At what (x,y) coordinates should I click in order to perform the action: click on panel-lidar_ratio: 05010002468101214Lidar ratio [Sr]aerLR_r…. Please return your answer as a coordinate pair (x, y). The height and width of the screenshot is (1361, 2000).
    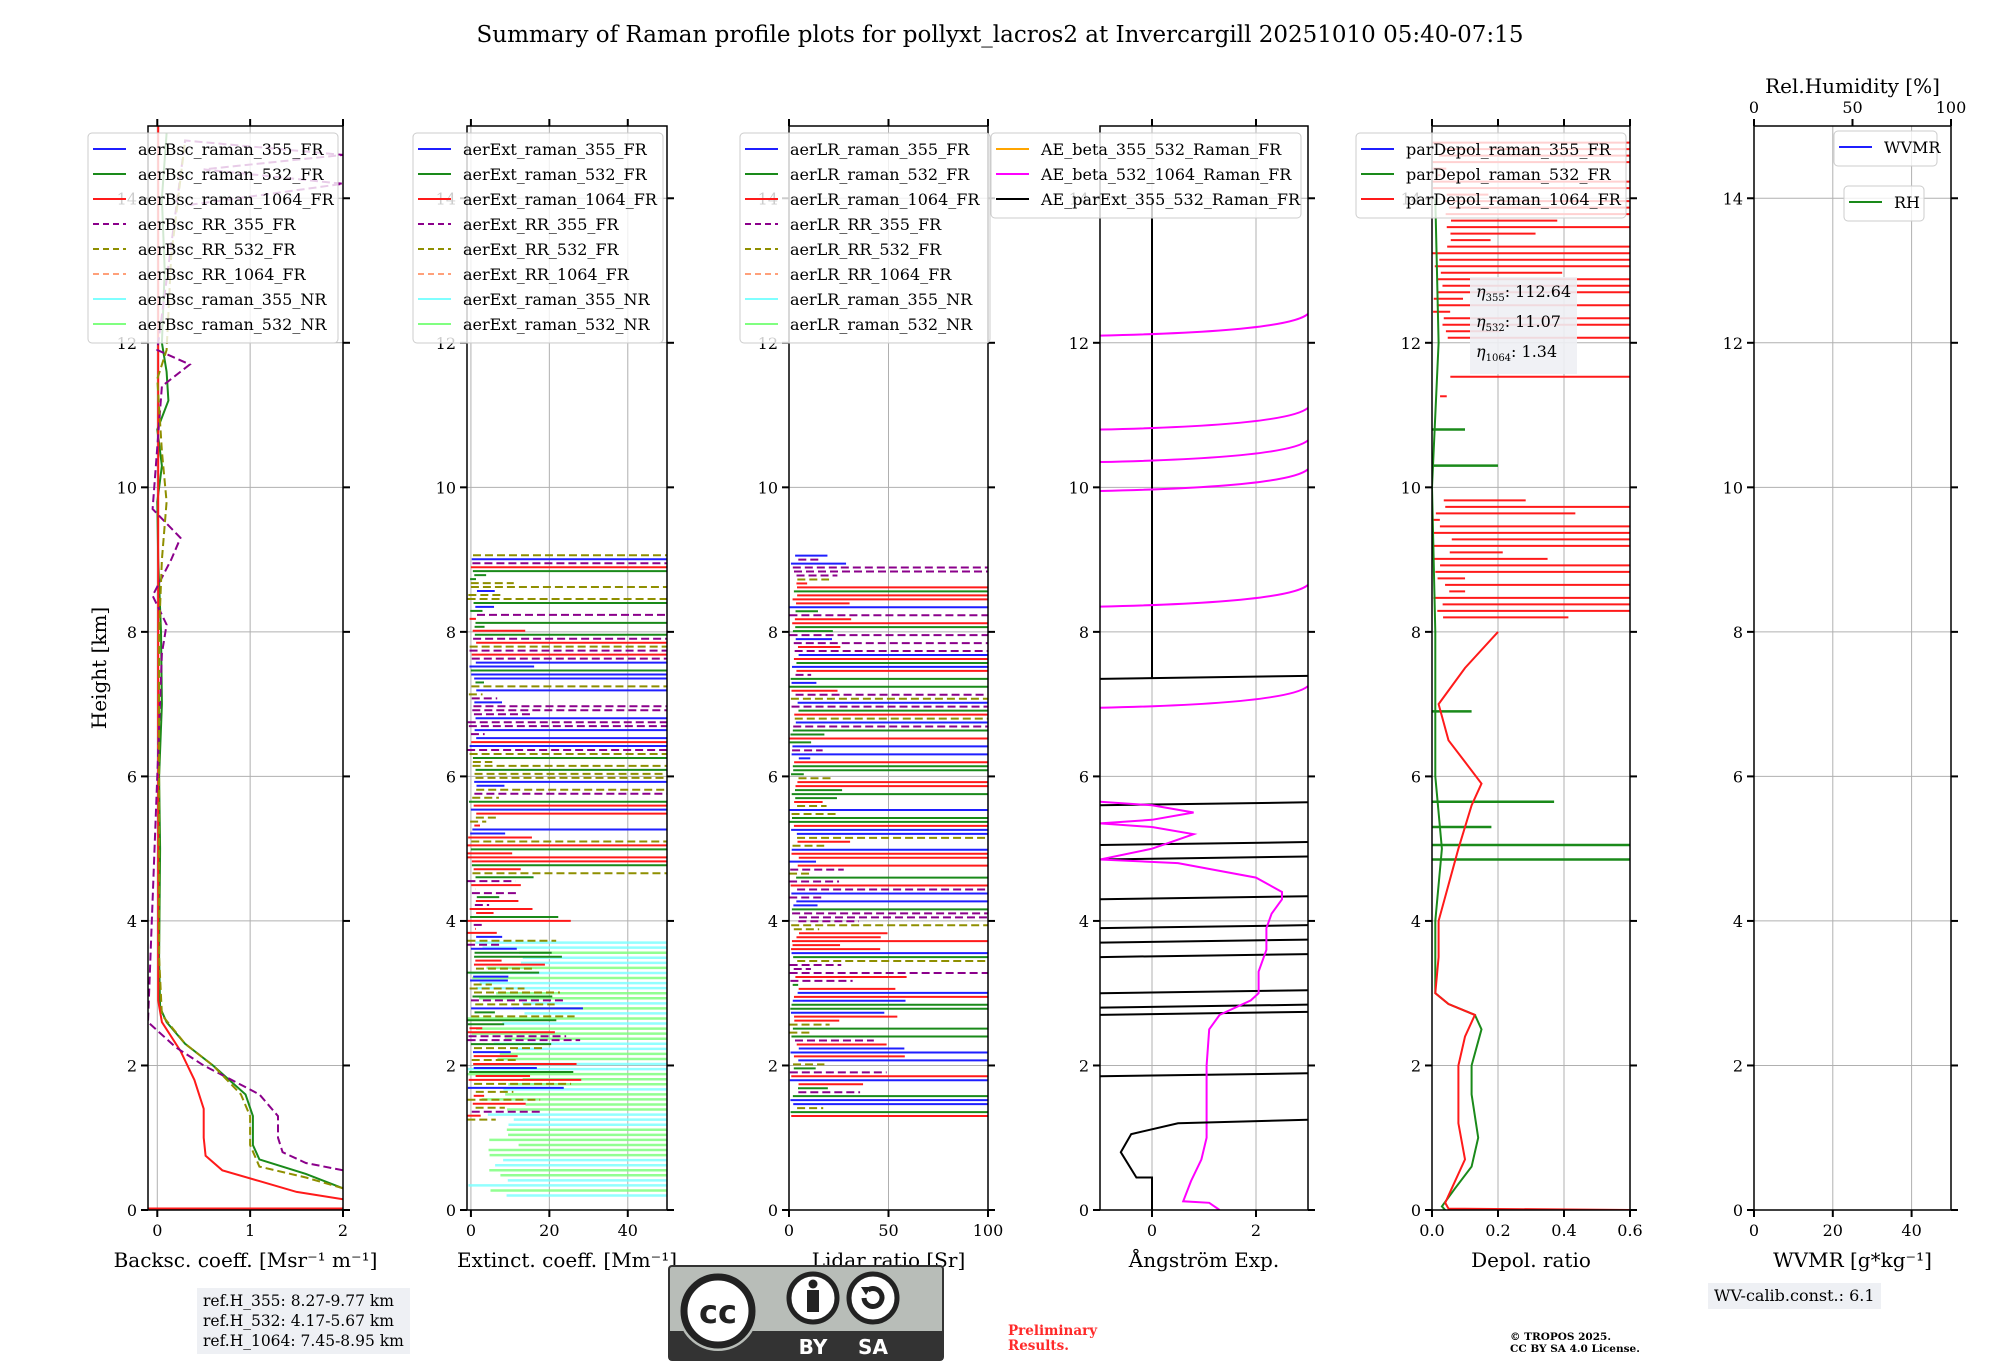
    Looking at the image, I should click on (871, 695).